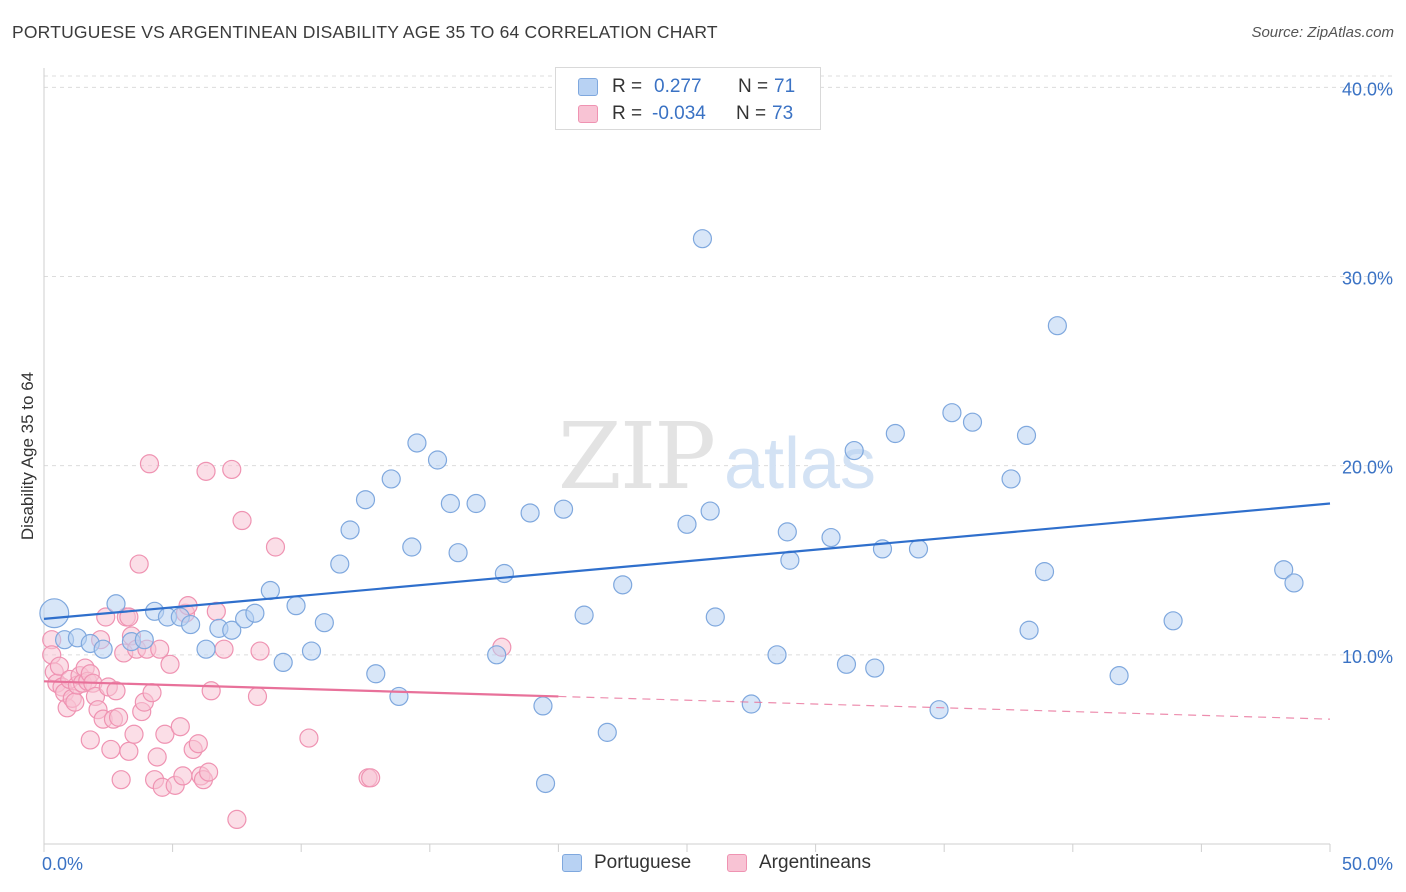 This screenshot has height=892, width=1406. Describe the element at coordinates (1367, 468) in the screenshot. I see `y-tick-label: 20.0%` at that location.